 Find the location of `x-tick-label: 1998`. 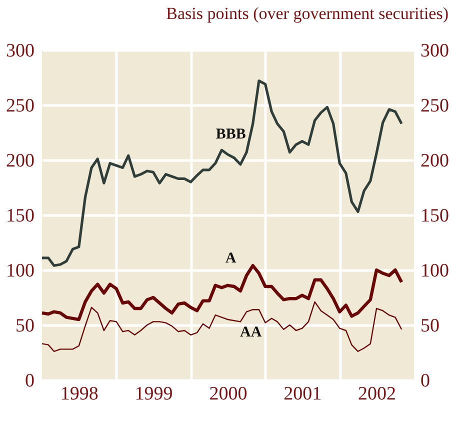

x-tick-label: 1998 is located at coordinates (79, 394).